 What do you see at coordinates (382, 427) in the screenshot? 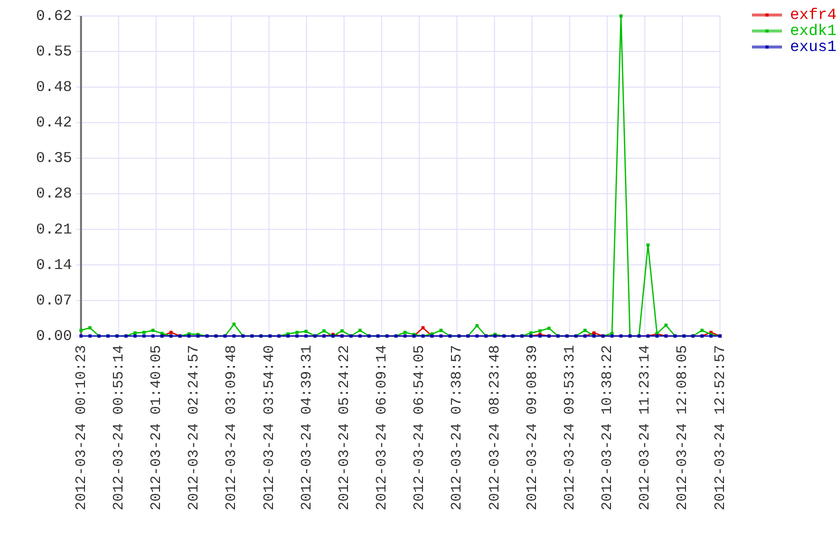
I see `x-tick-label: 2012-03-24 06:09:14` at bounding box center [382, 427].